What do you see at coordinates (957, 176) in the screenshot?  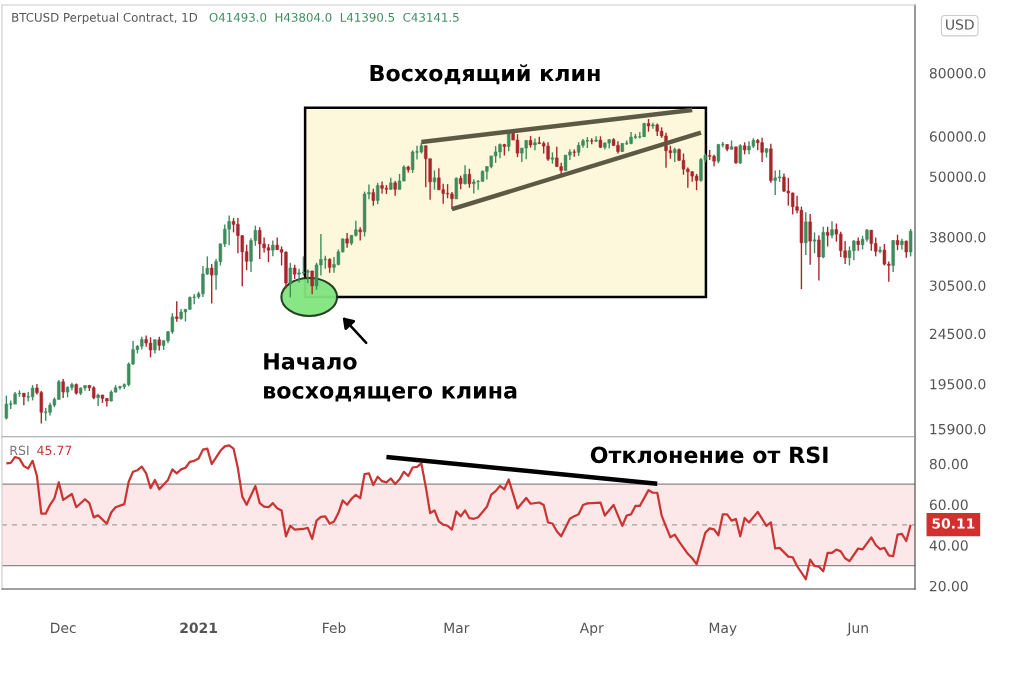 I see `y-tick-label: 50000.0` at bounding box center [957, 176].